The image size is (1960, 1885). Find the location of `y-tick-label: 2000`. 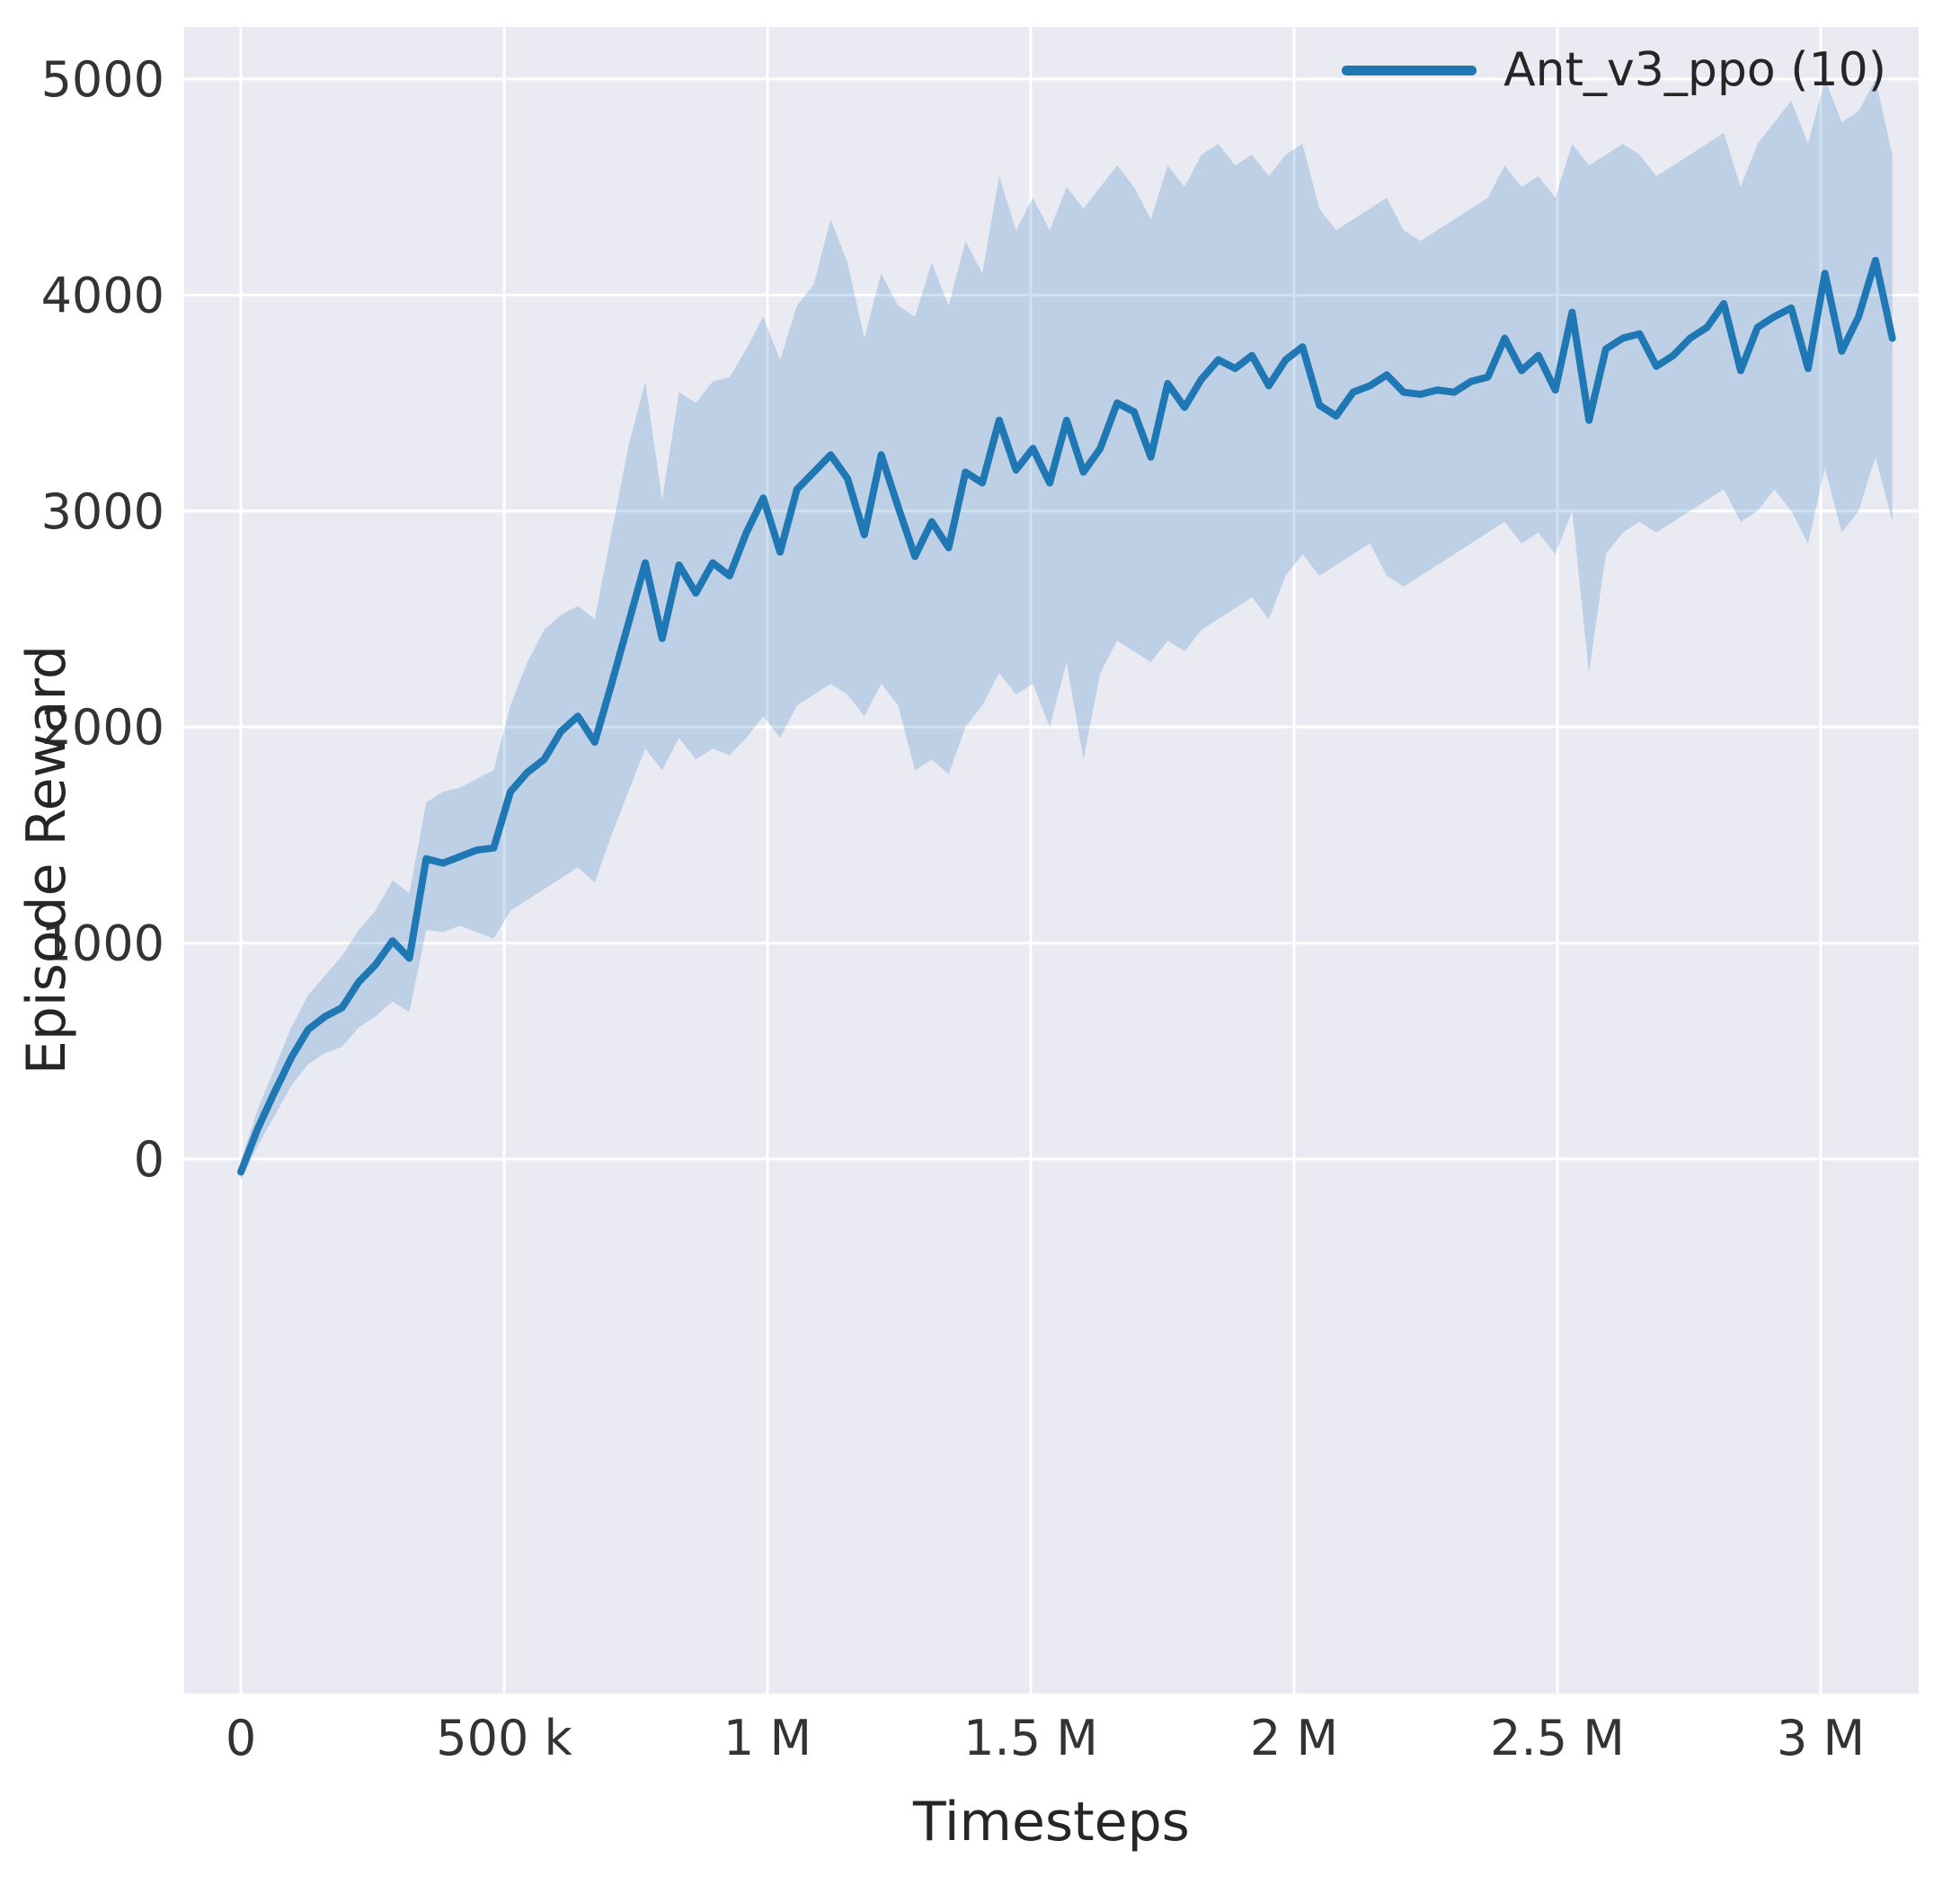

y-tick-label: 2000 is located at coordinates (102, 727).